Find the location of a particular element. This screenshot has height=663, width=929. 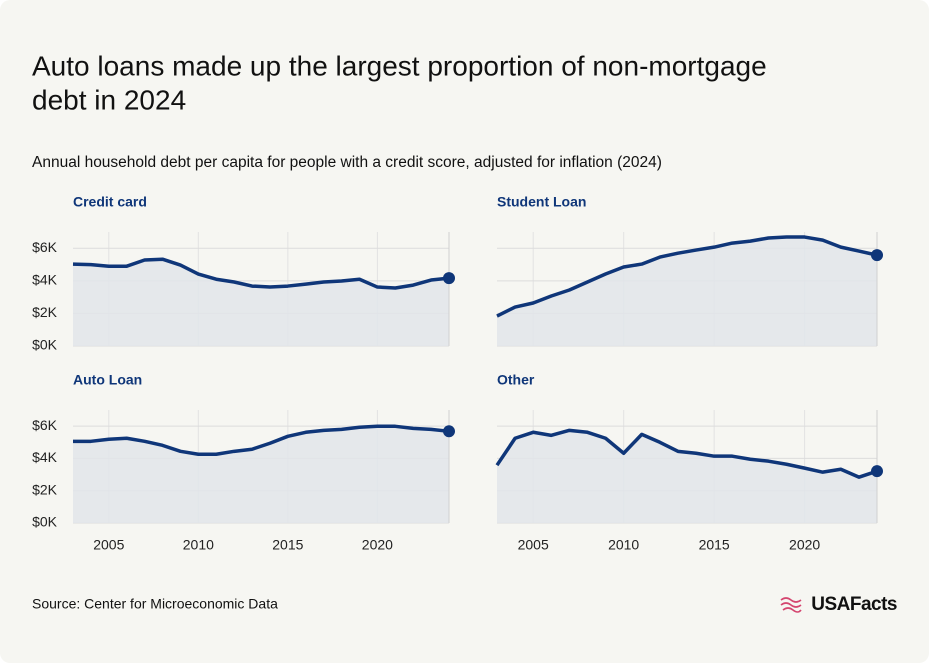

panel-title: Credit card is located at coordinates (110, 202).